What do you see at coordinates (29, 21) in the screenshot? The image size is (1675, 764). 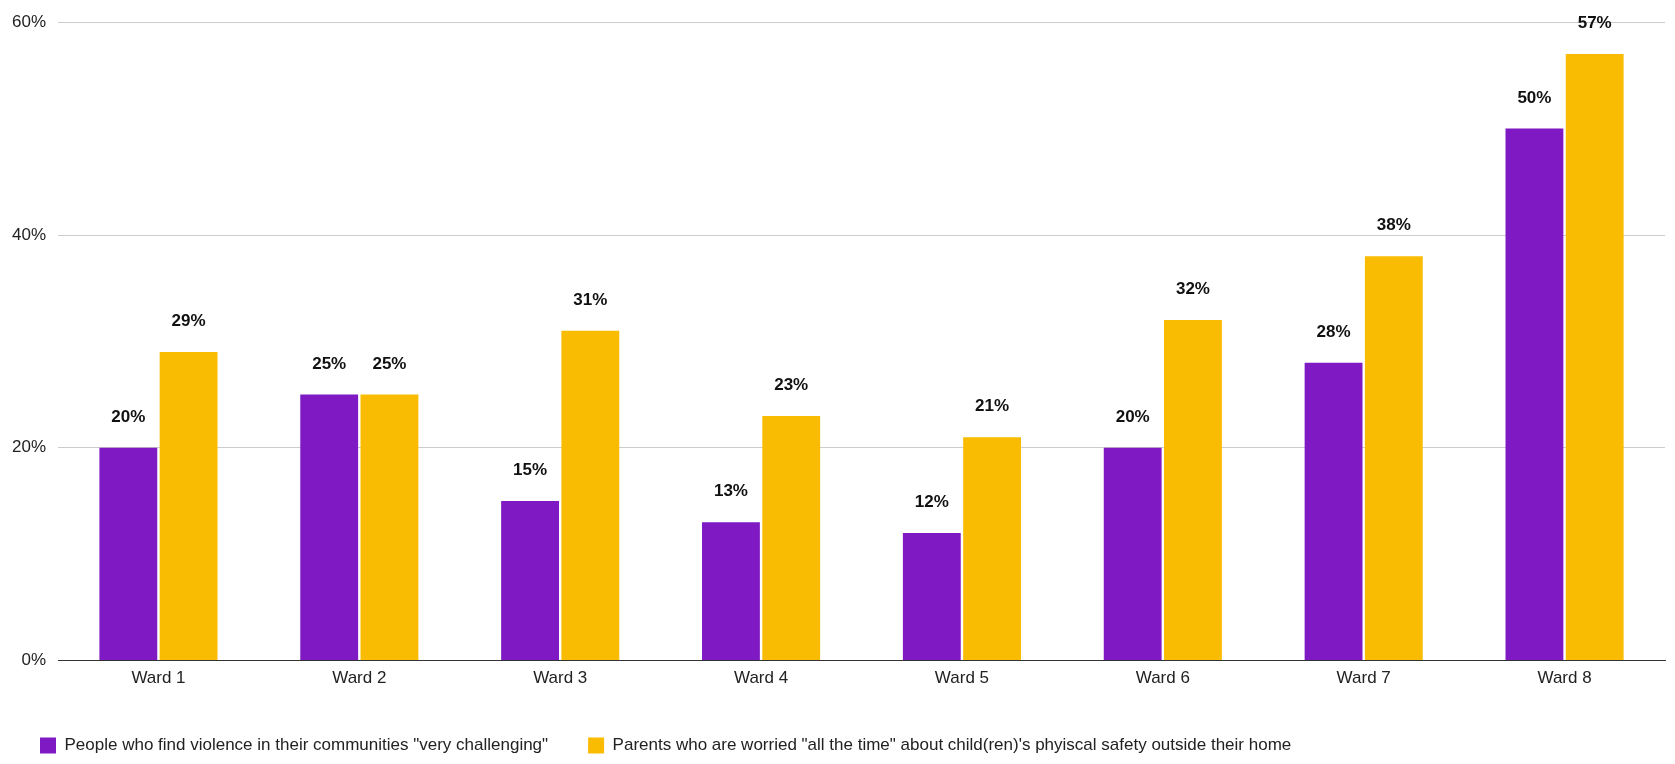 I see `y-tick-label: 60%` at bounding box center [29, 21].